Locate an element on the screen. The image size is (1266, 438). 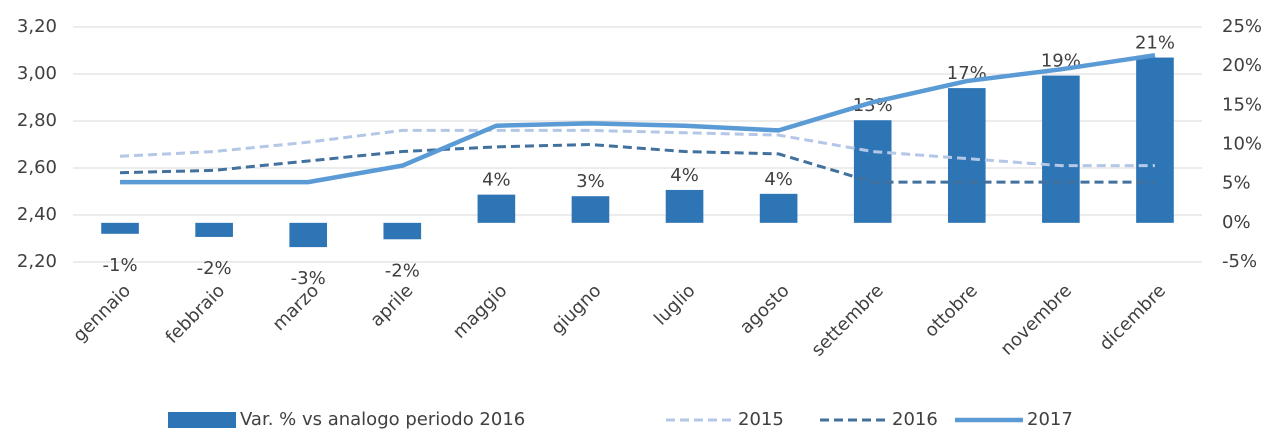
x-tick-label: giugno is located at coordinates (576, 309).